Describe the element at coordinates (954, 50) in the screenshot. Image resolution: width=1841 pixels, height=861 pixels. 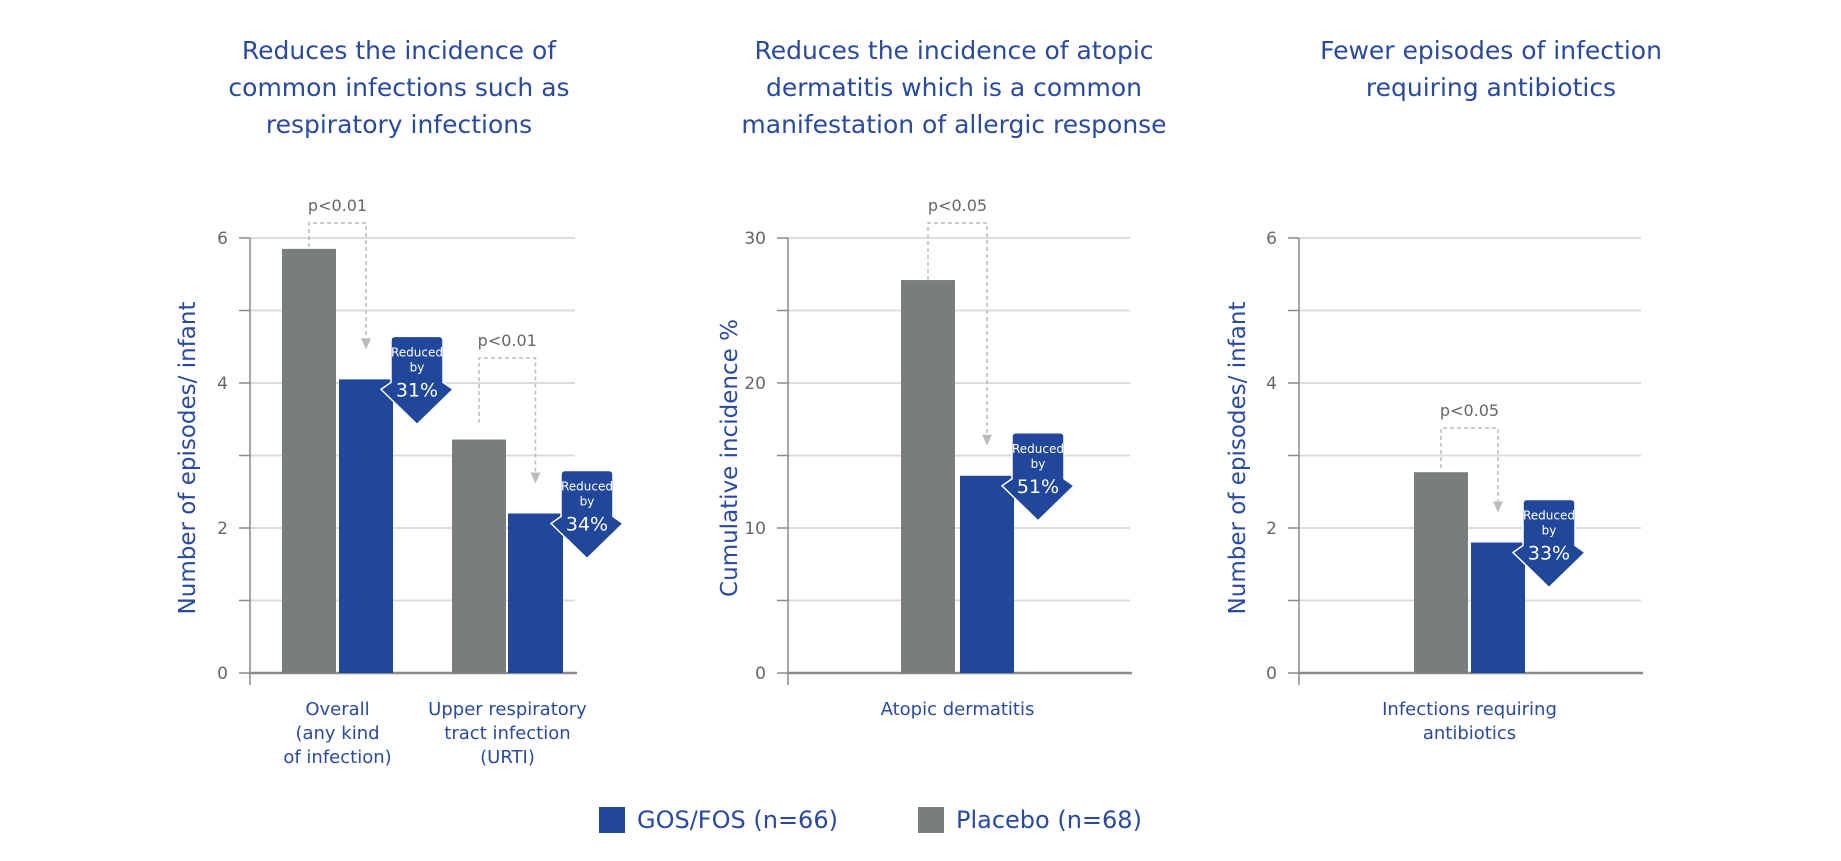
I see `chart-title-line: Reduces the incidence of atopic` at that location.